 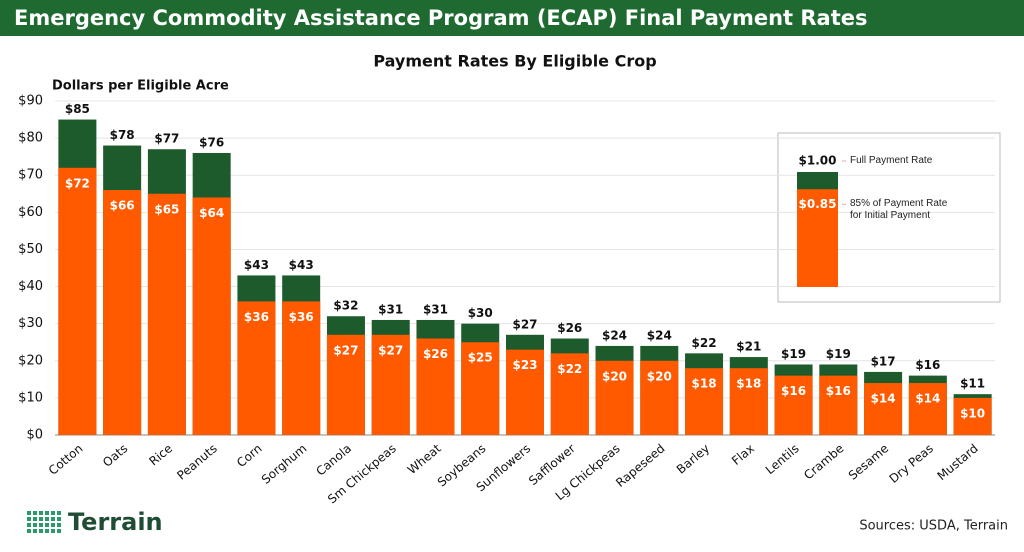 I want to click on total-label: $77, so click(x=166, y=139).